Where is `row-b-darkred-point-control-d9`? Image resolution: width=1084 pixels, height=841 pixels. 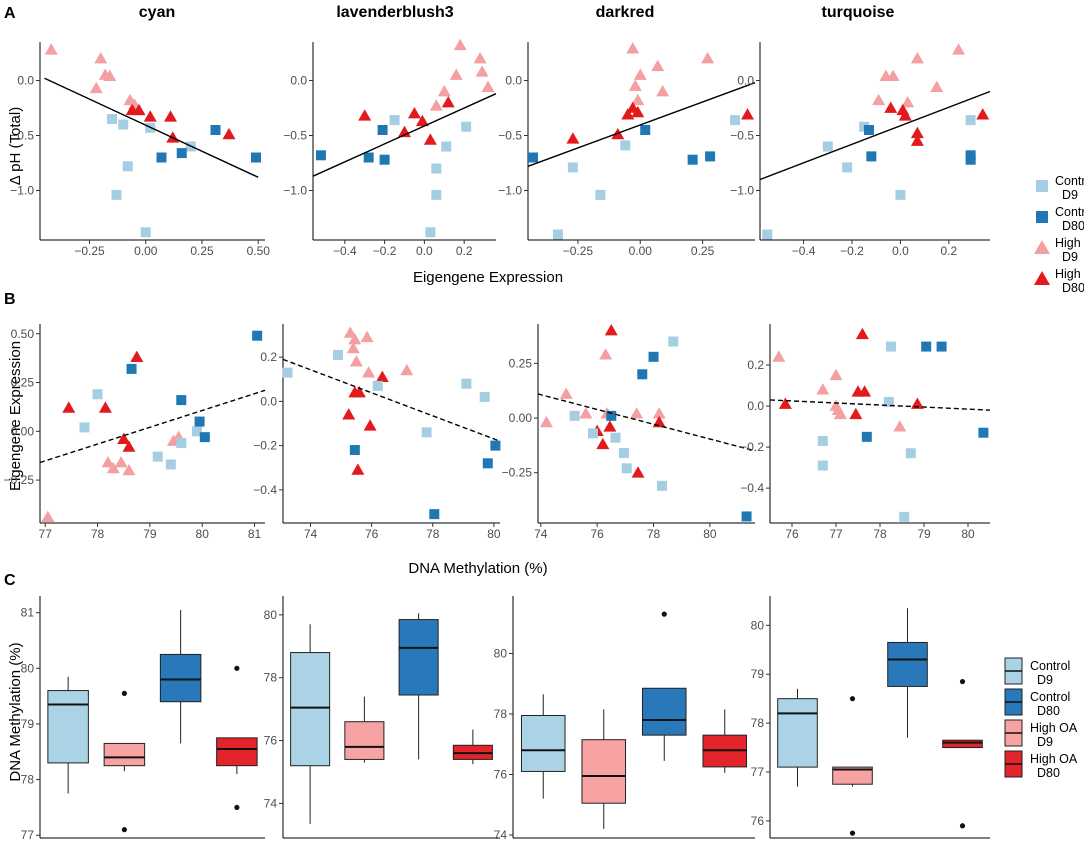
row-b-darkred-point-control-d9 is located at coordinates (626, 468).